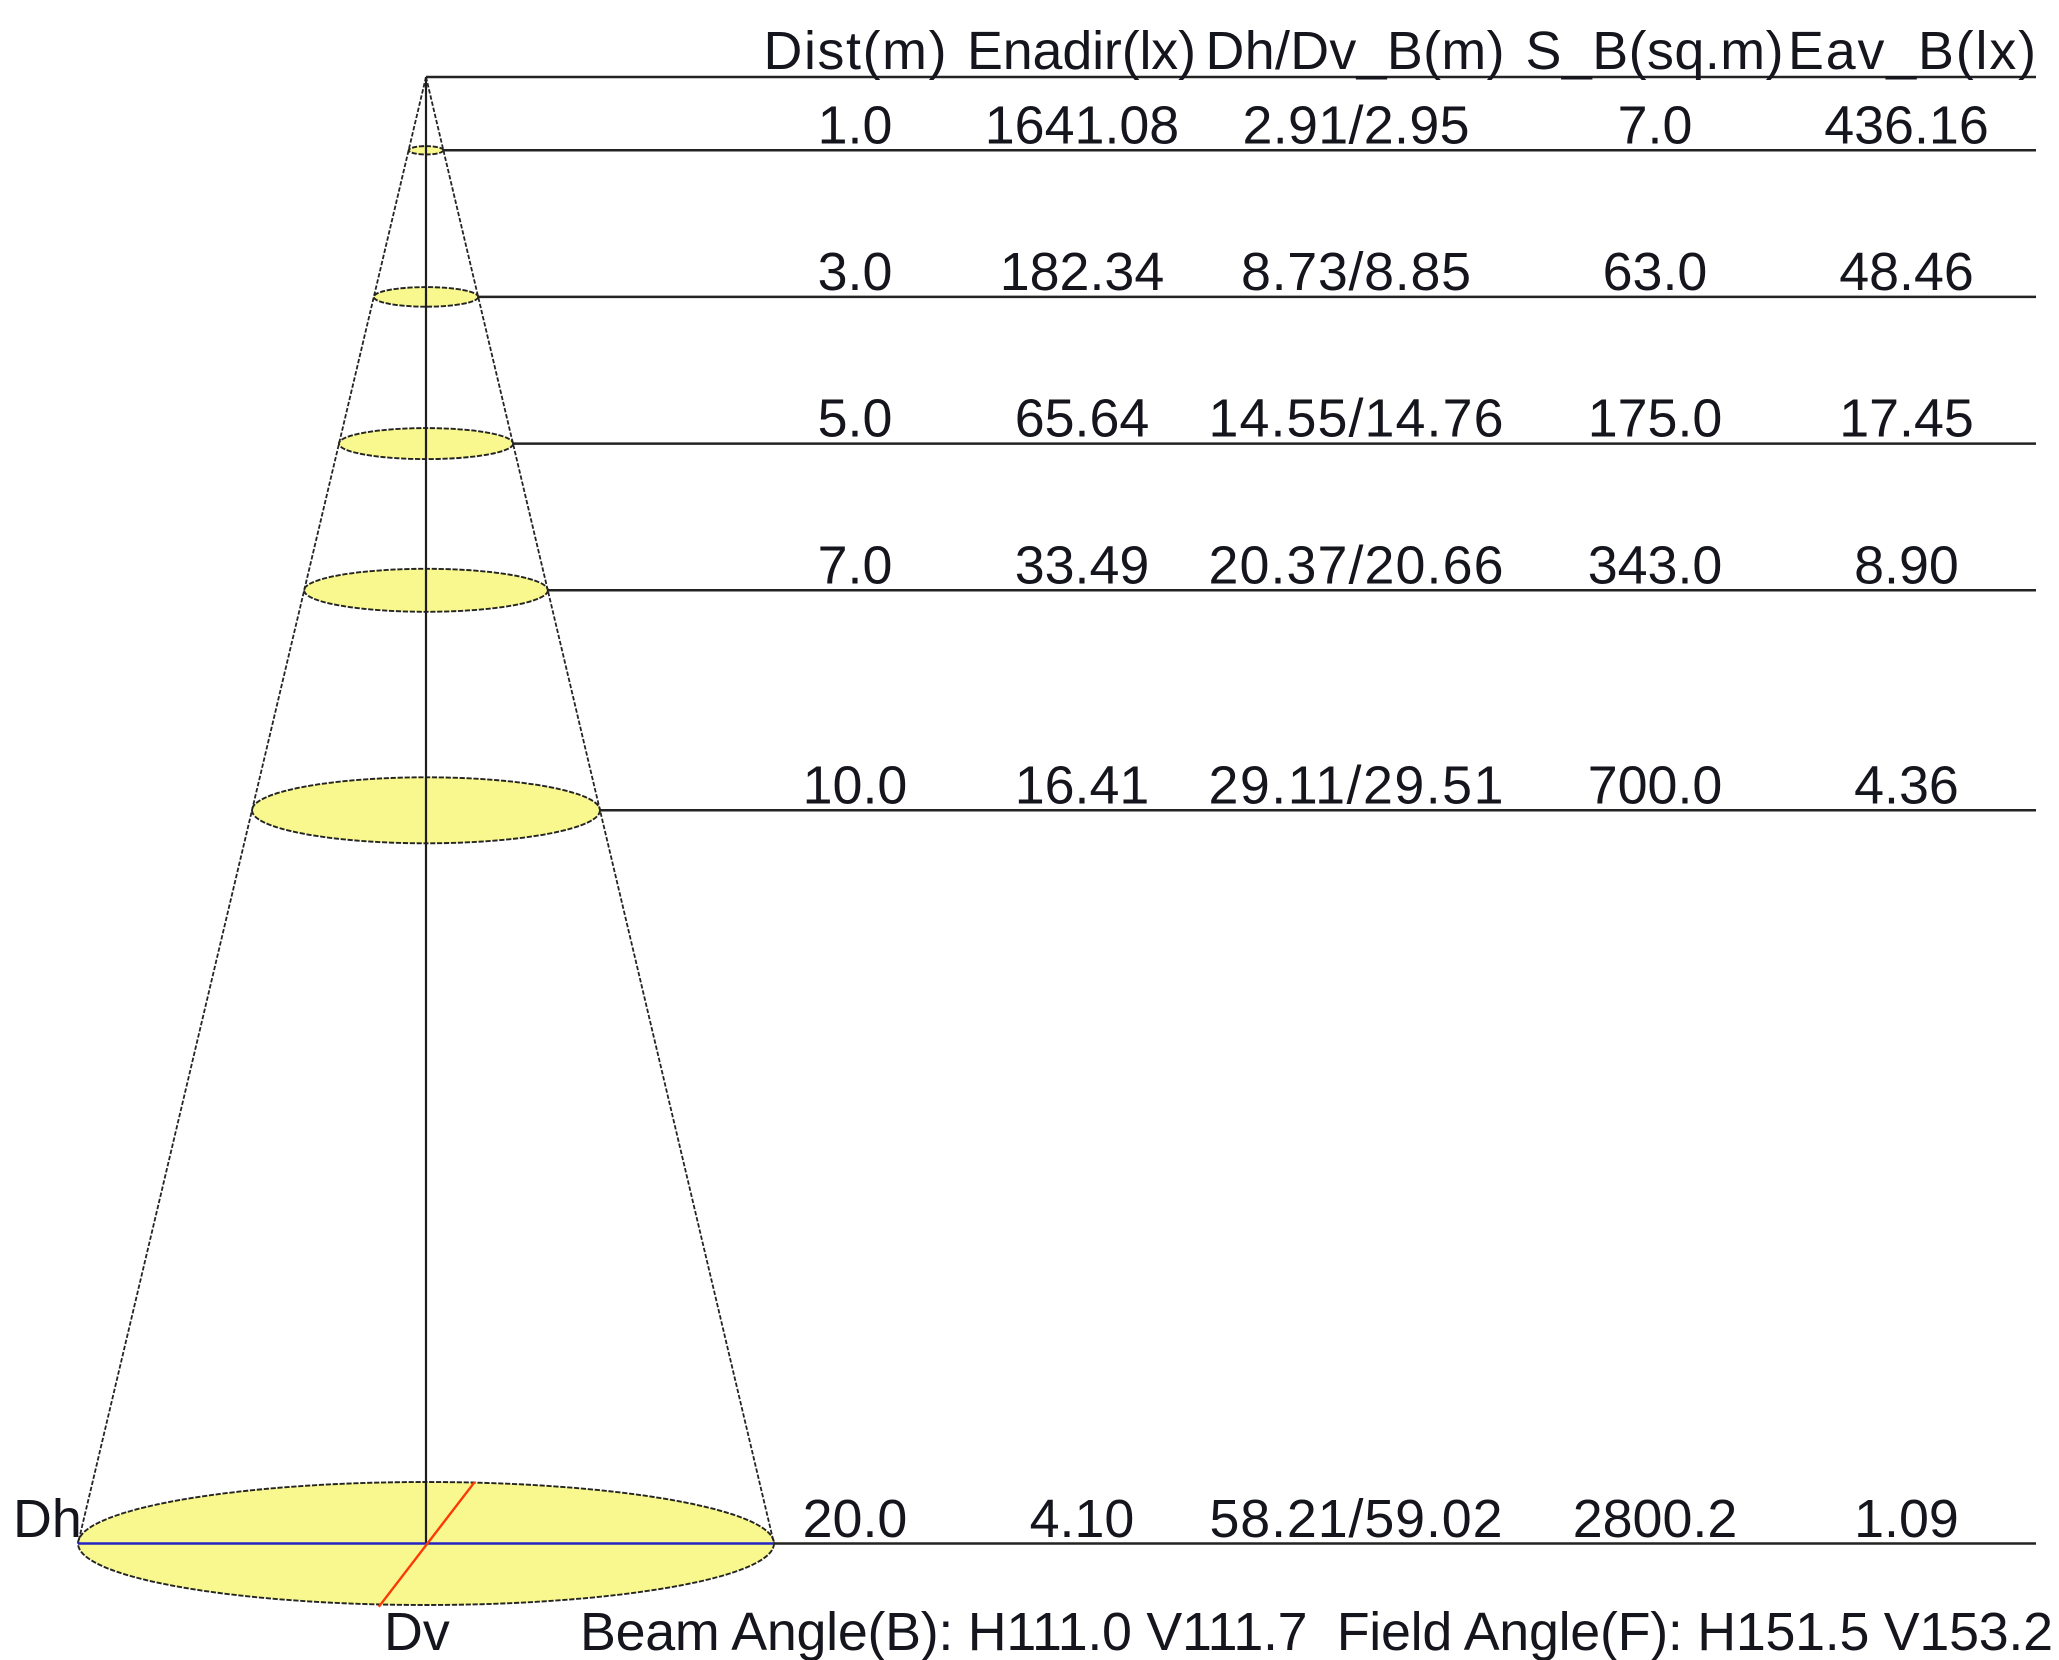 The image size is (2059, 1660). What do you see at coordinates (1655, 272) in the screenshot?
I see `svg-text: 63.0` at bounding box center [1655, 272].